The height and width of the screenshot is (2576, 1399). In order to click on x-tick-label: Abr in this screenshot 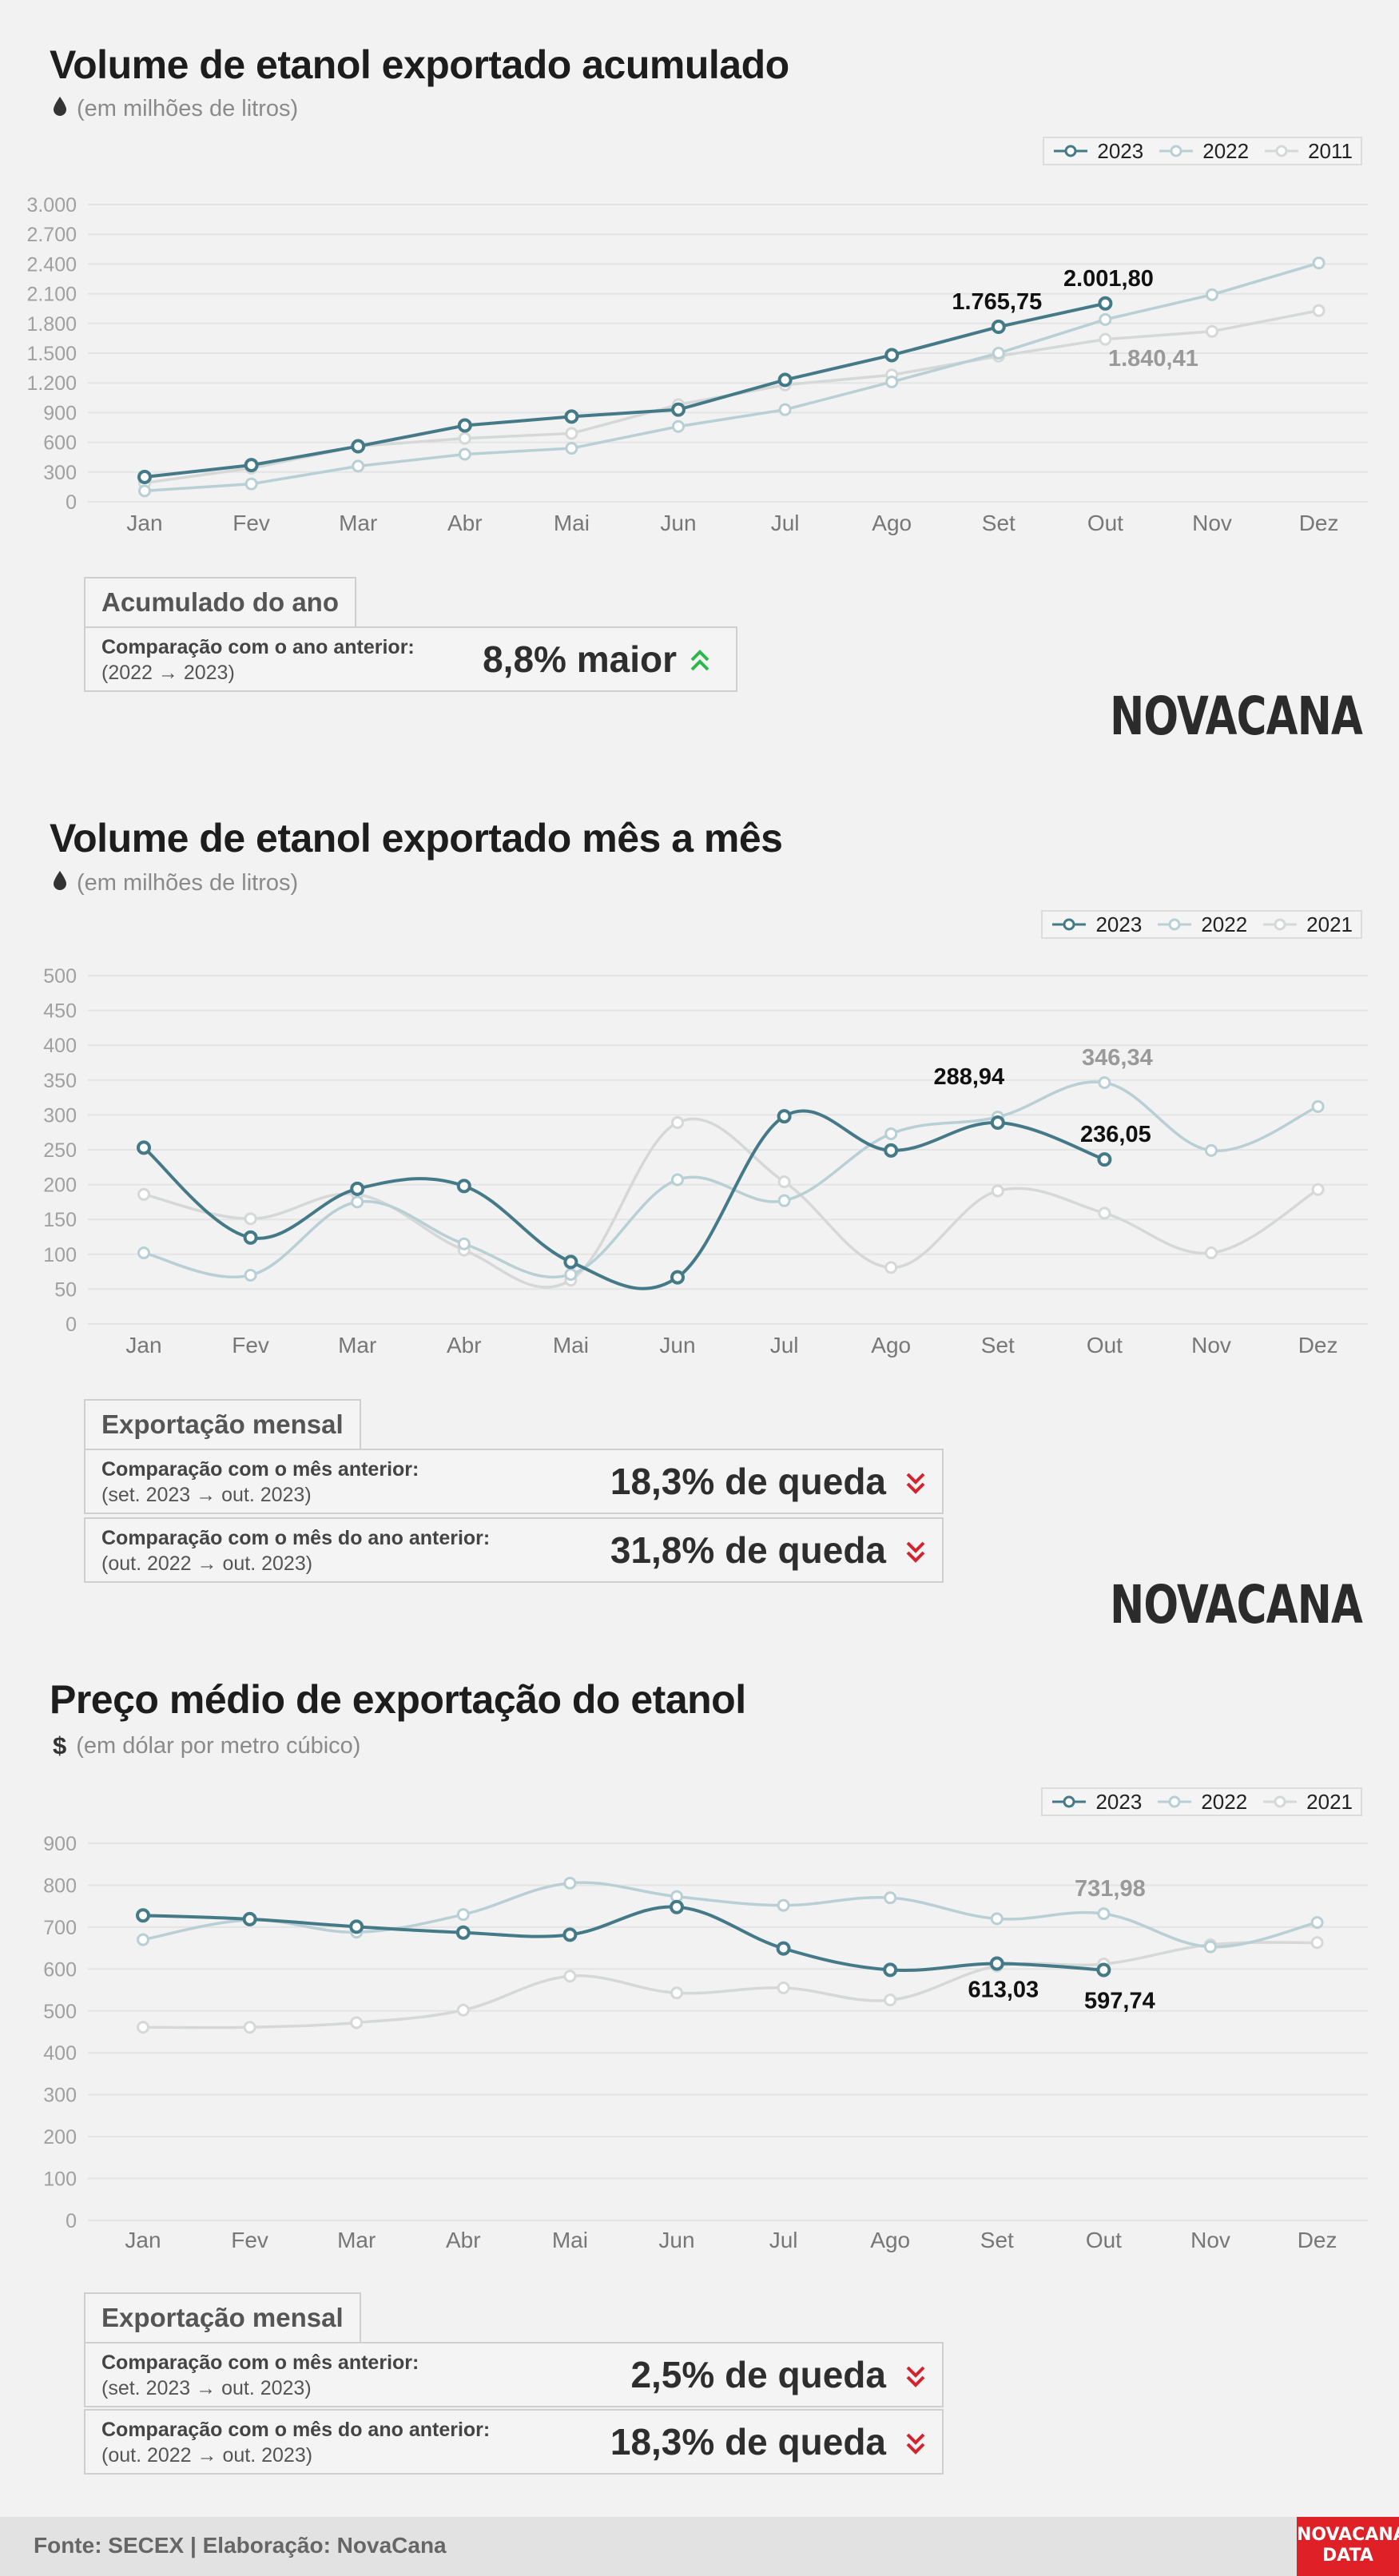, I will do `click(465, 523)`.